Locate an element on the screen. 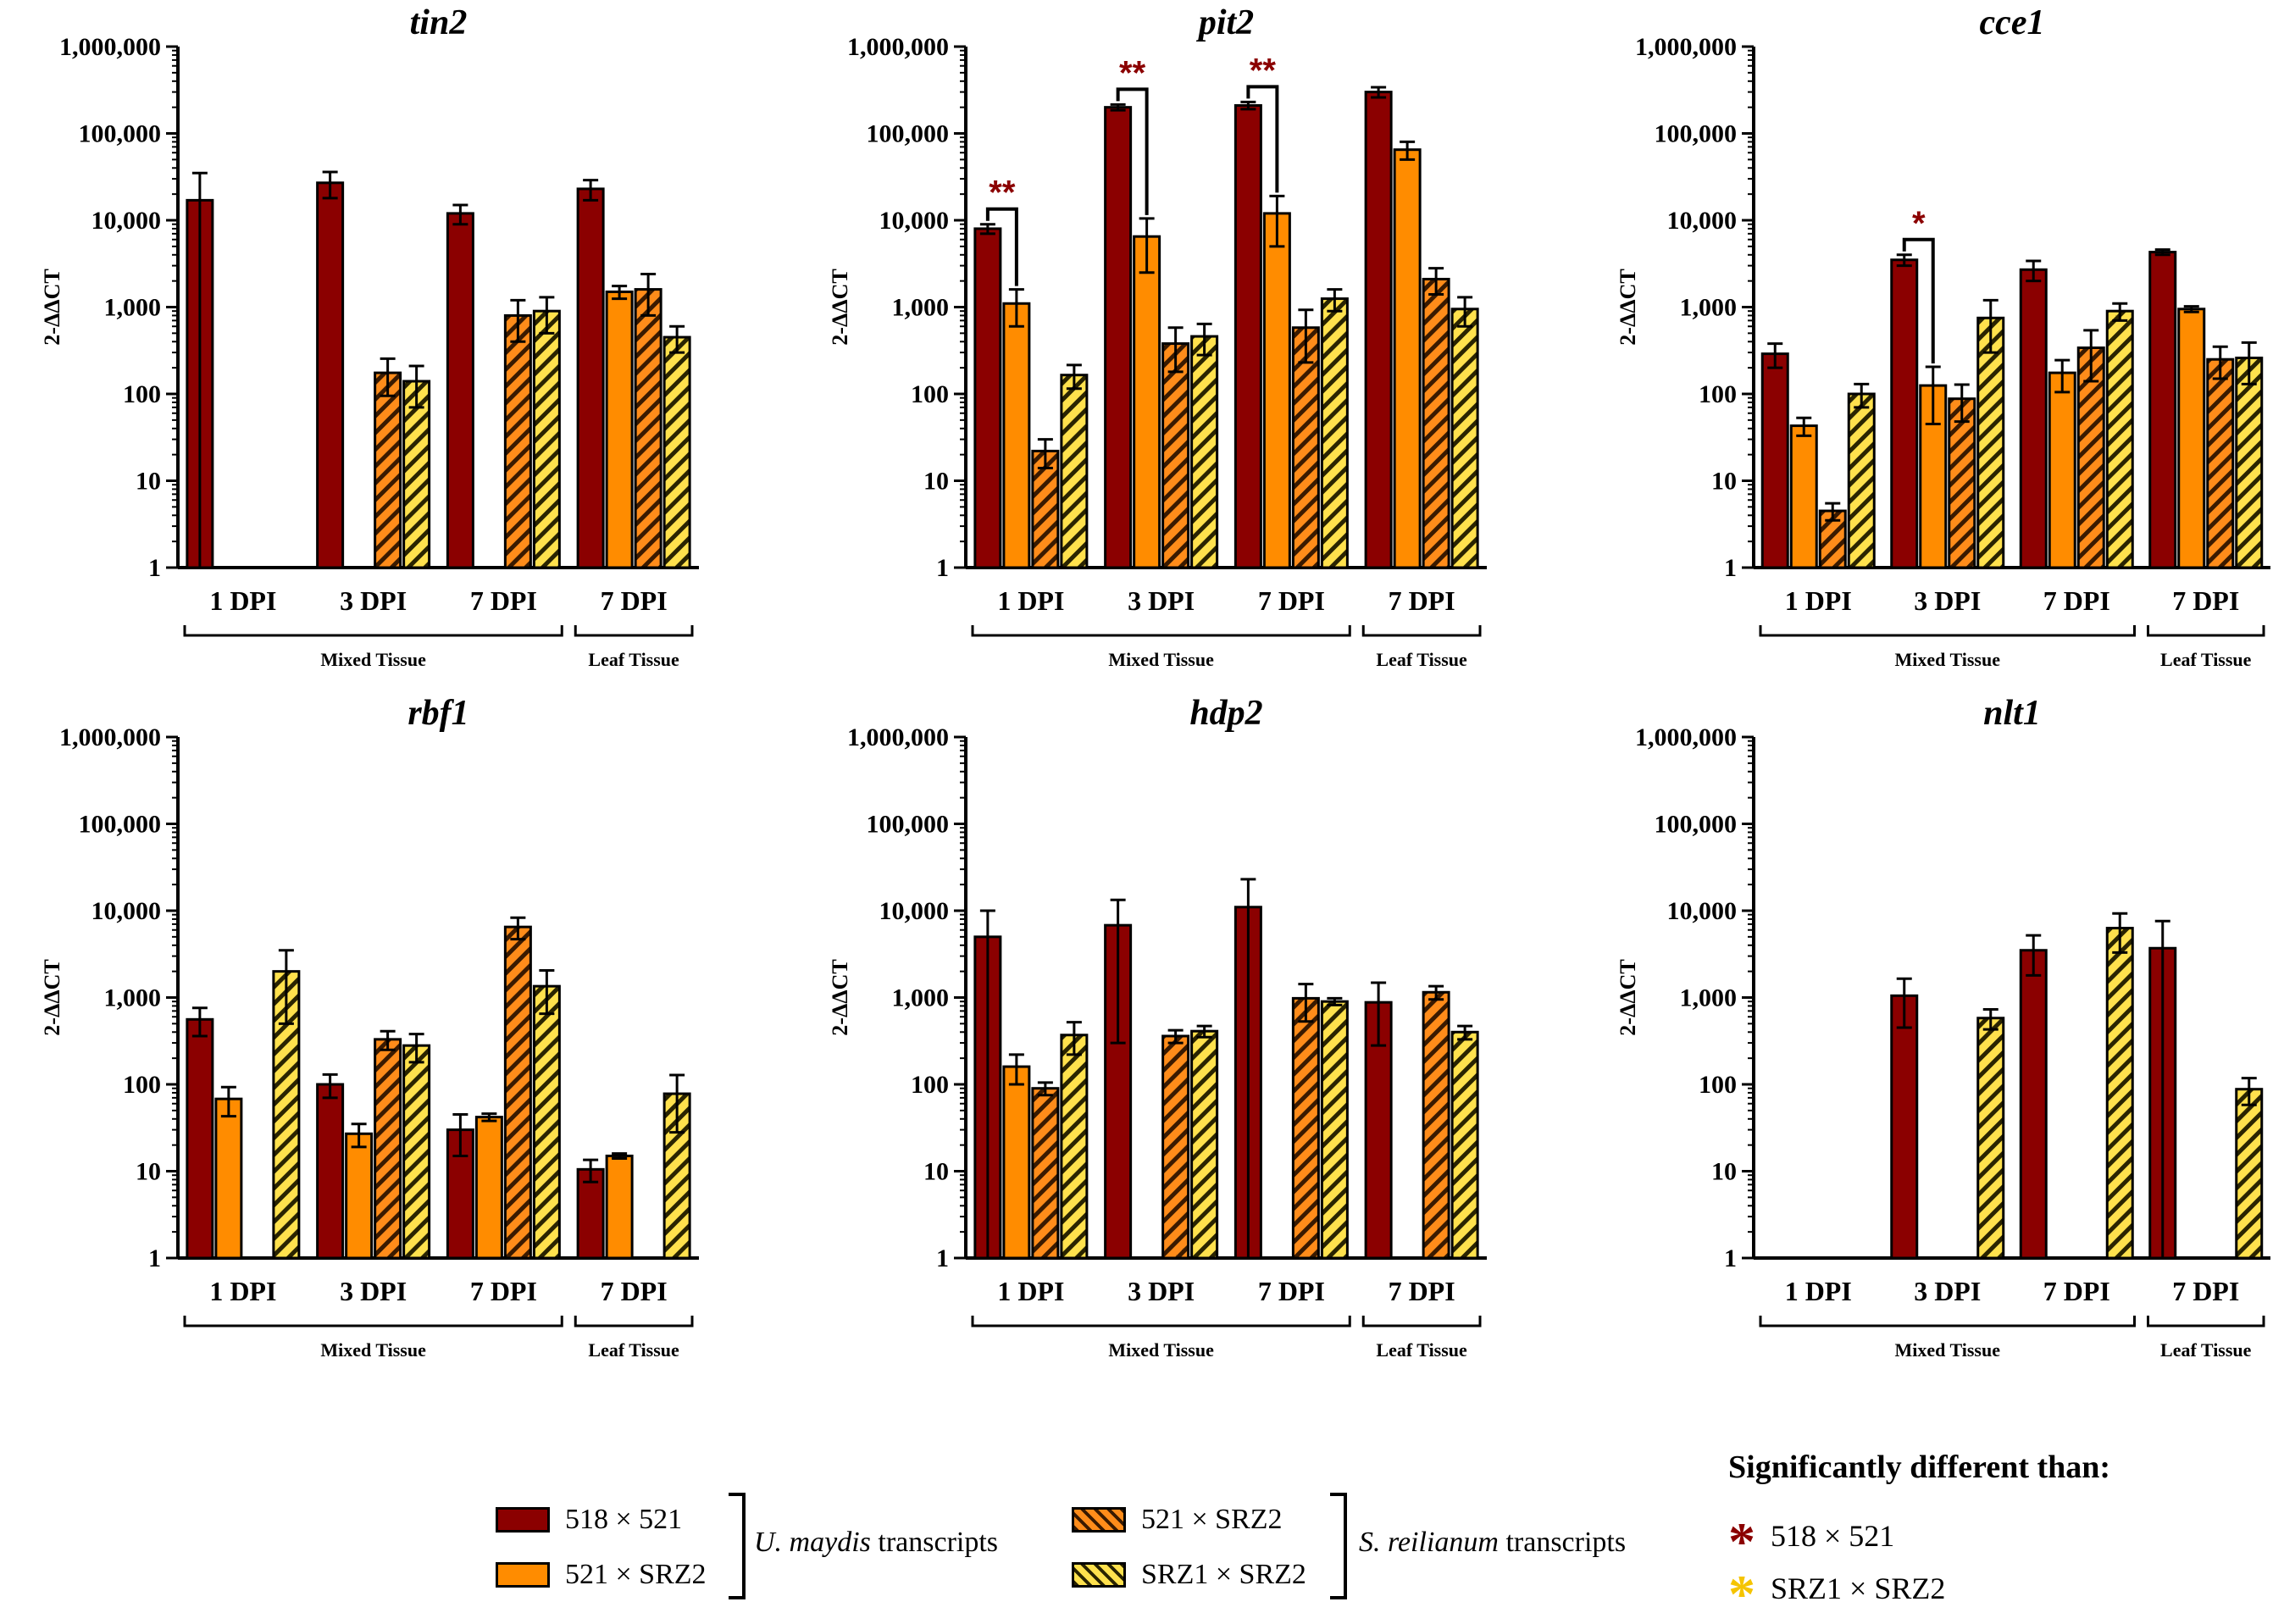  legend-label: SRZ1 × SRZ2 is located at coordinates (1223, 1575).